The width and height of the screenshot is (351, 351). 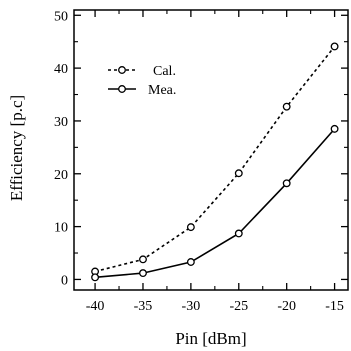 I want to click on y-tick-label: 30, so click(x=61, y=122).